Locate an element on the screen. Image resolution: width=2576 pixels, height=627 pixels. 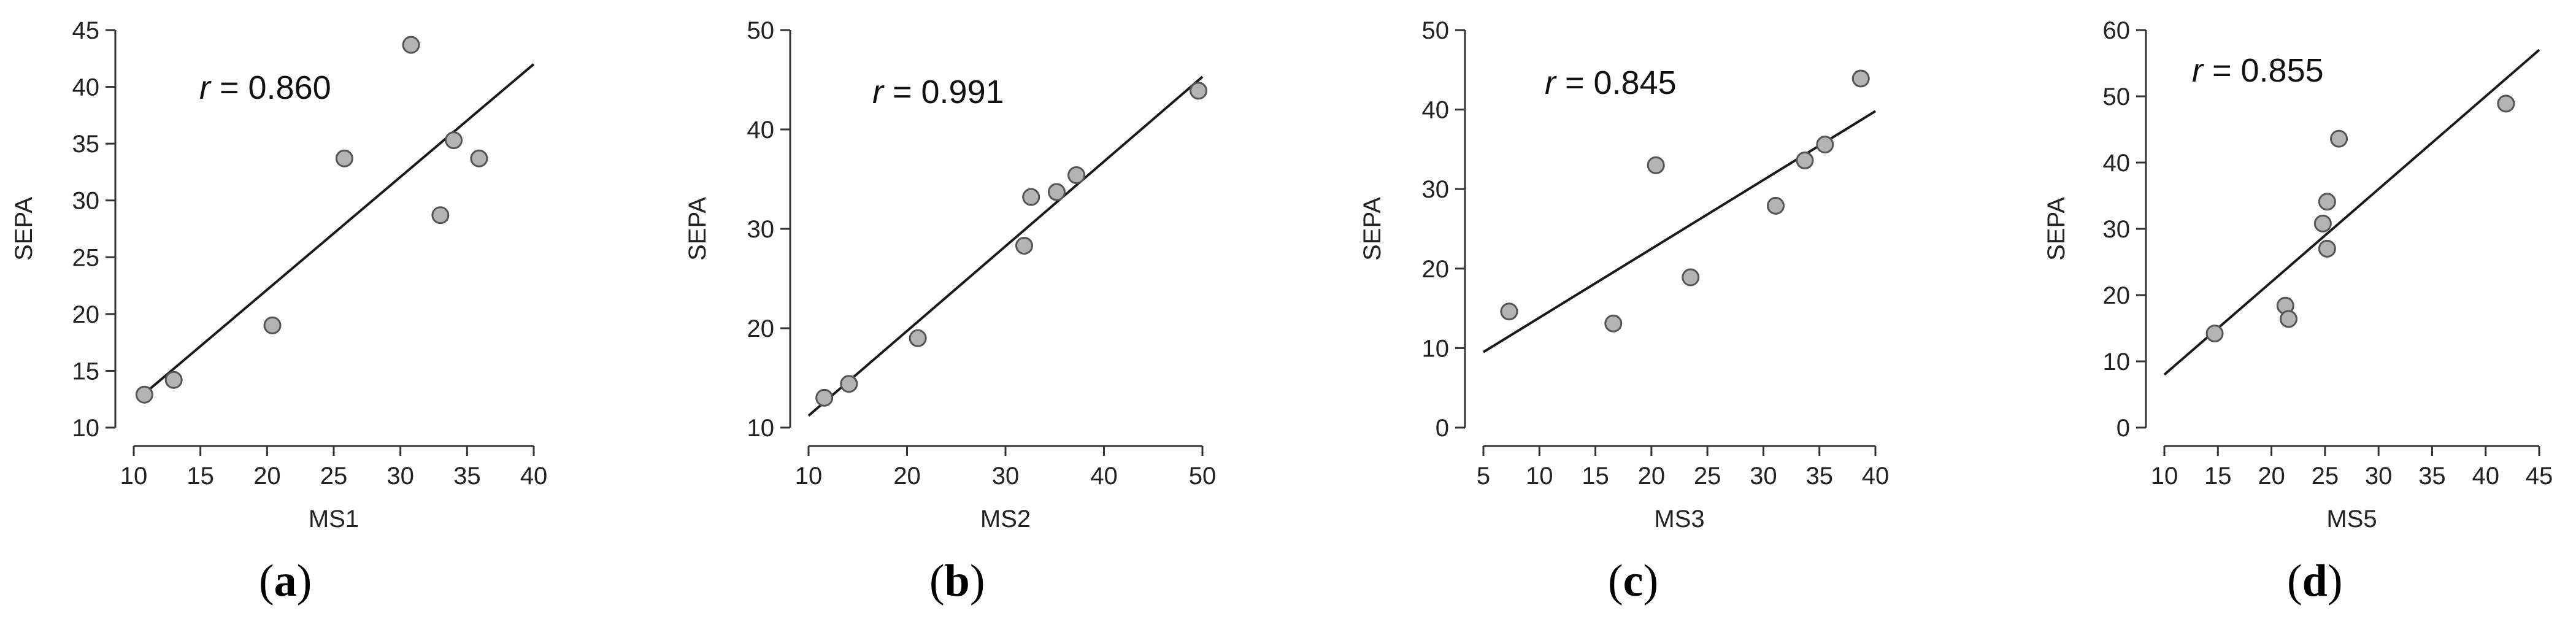
correlation-label: r = 0.991 is located at coordinates (938, 92).